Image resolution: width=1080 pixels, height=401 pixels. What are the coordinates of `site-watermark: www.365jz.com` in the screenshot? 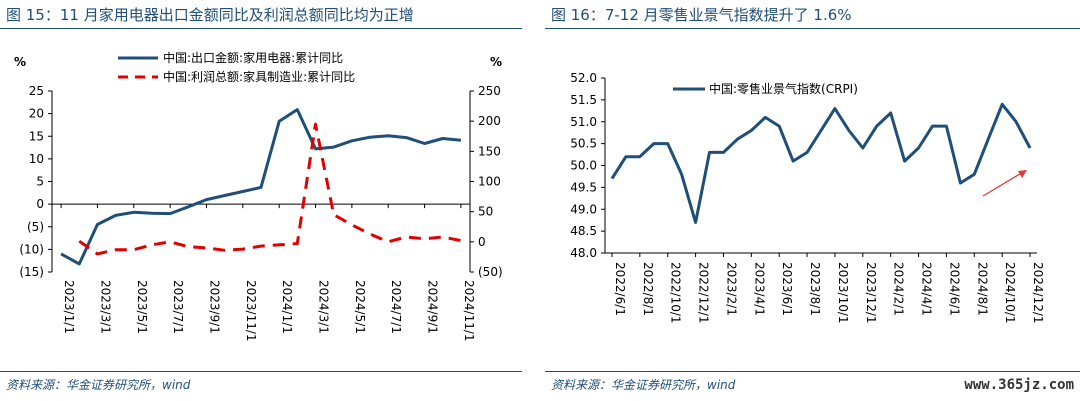 It's located at (1019, 385).